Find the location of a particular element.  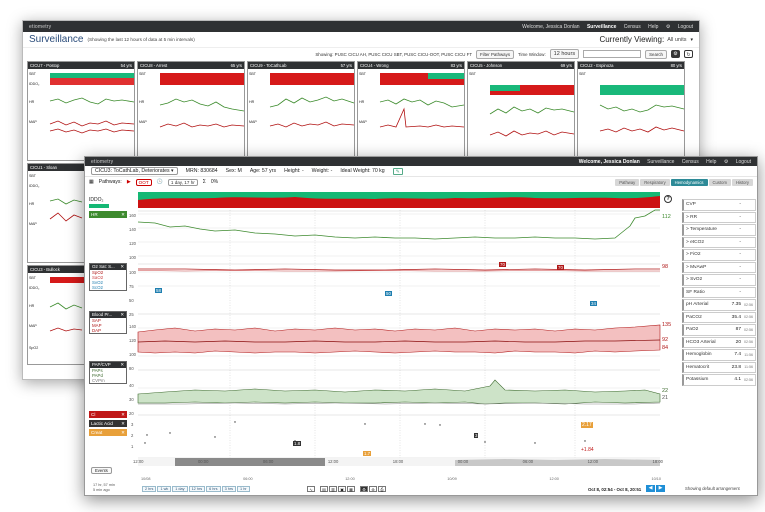

param-row: PaCO2 35.4 02:56 is located at coordinates (719, 317).